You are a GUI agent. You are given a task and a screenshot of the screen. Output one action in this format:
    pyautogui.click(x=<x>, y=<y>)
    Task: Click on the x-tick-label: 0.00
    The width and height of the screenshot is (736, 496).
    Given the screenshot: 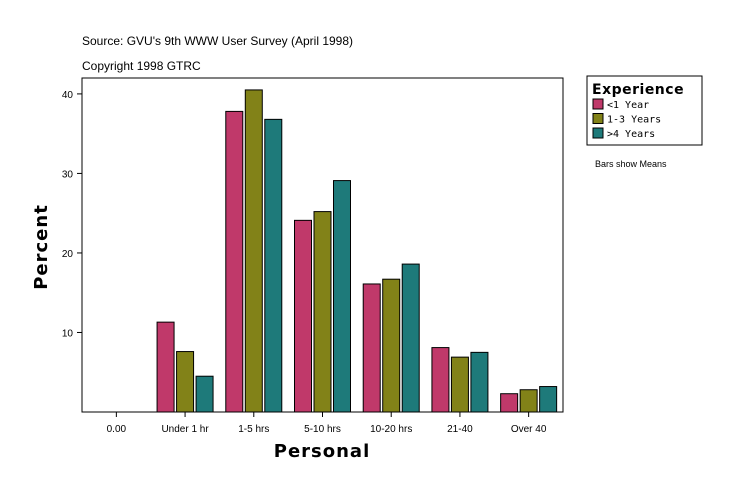 What is the action you would take?
    pyautogui.click(x=117, y=429)
    